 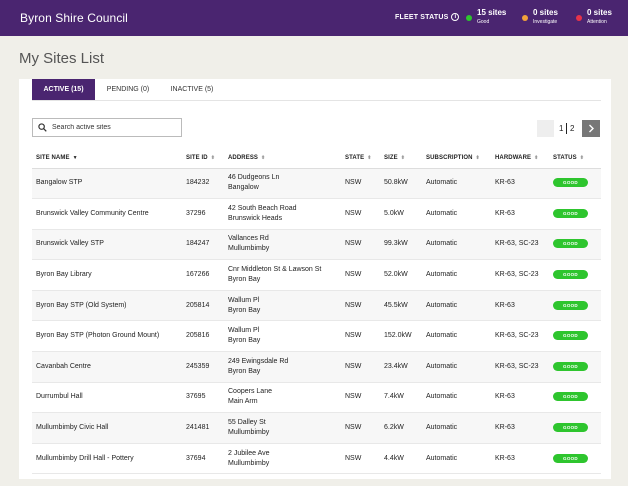 What do you see at coordinates (282, 214) in the screenshot?
I see `cell-address: 42 South Beach Road Brunswick Heads` at bounding box center [282, 214].